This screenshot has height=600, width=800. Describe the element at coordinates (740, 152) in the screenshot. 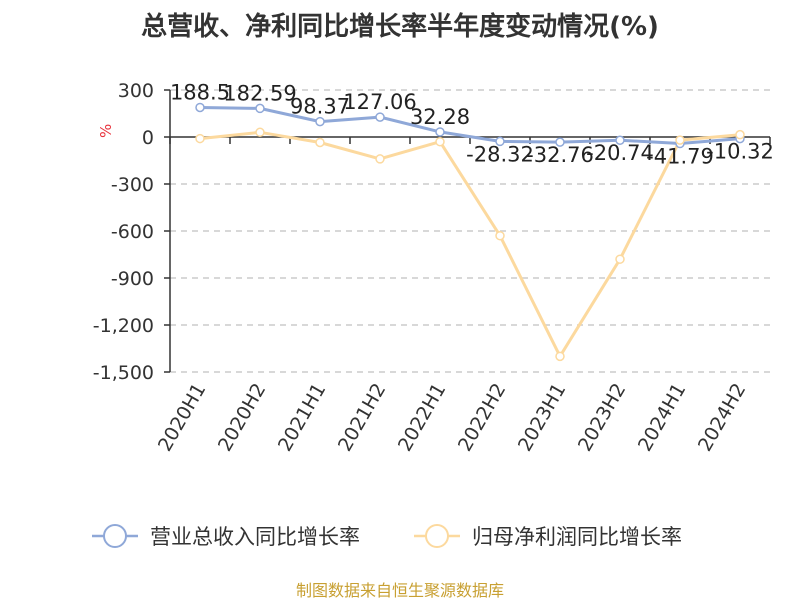

I see `data-label: -10.32` at that location.